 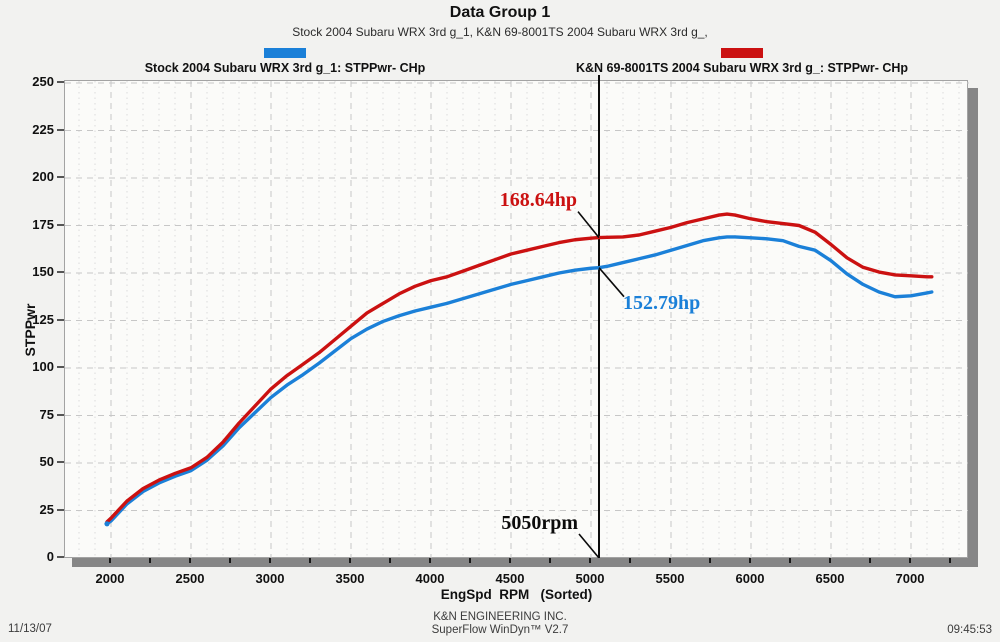 I want to click on legend-swatch-blue-icon, so click(x=285, y=53).